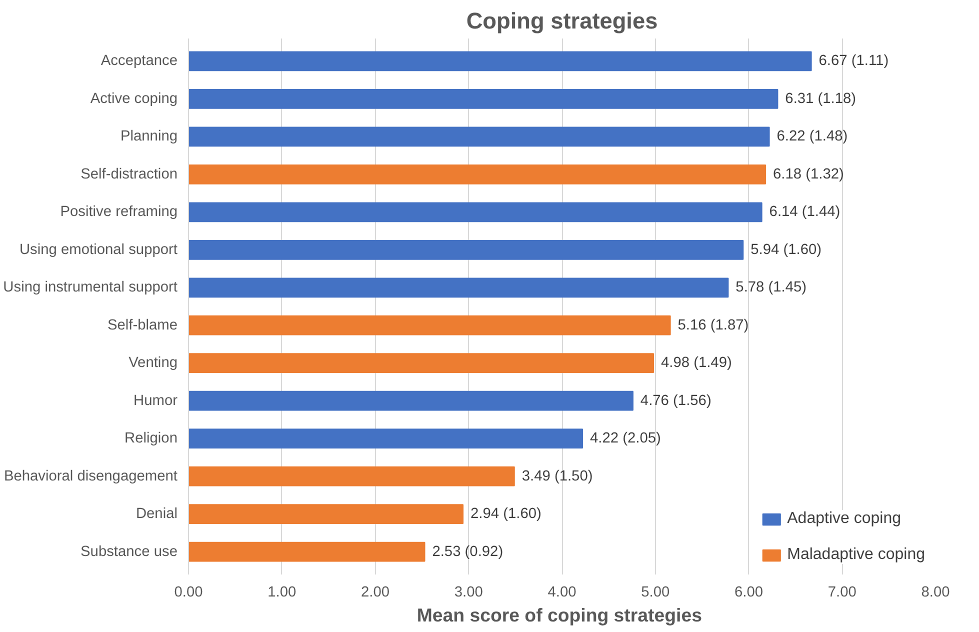  What do you see at coordinates (559, 615) in the screenshot?
I see `x-axis-title: Mean score of coping strategies` at bounding box center [559, 615].